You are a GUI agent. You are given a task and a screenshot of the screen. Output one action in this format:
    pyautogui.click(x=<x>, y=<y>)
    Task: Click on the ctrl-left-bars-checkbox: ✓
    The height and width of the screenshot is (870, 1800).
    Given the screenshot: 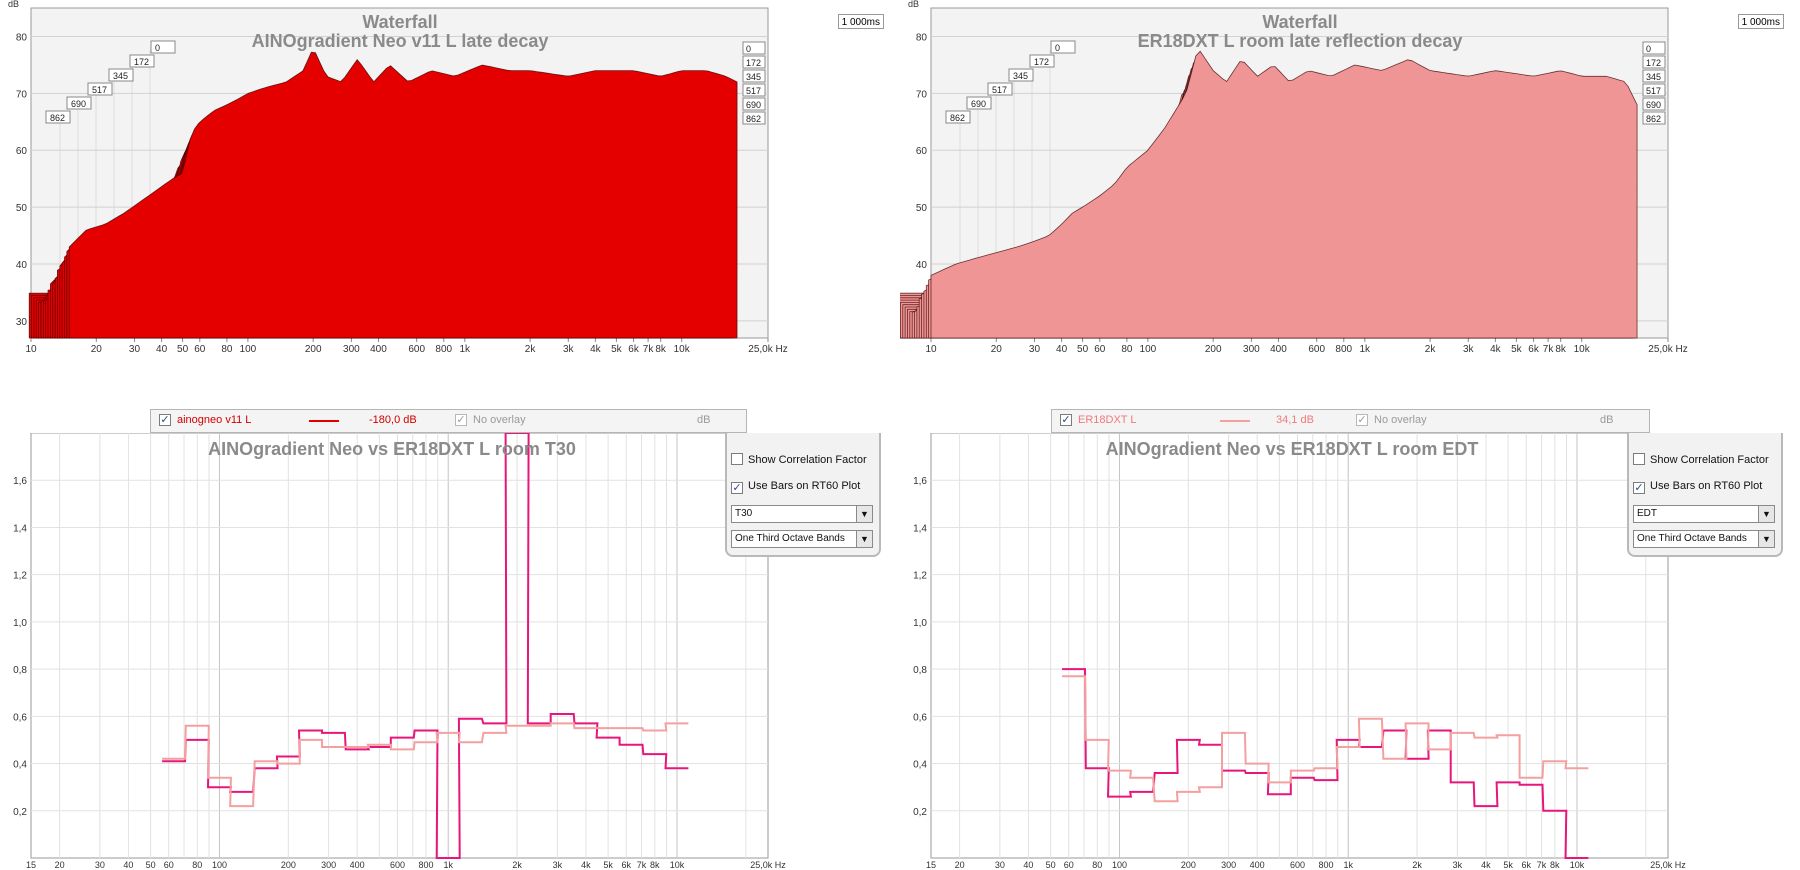 What is the action you would take?
    pyautogui.click(x=737, y=488)
    